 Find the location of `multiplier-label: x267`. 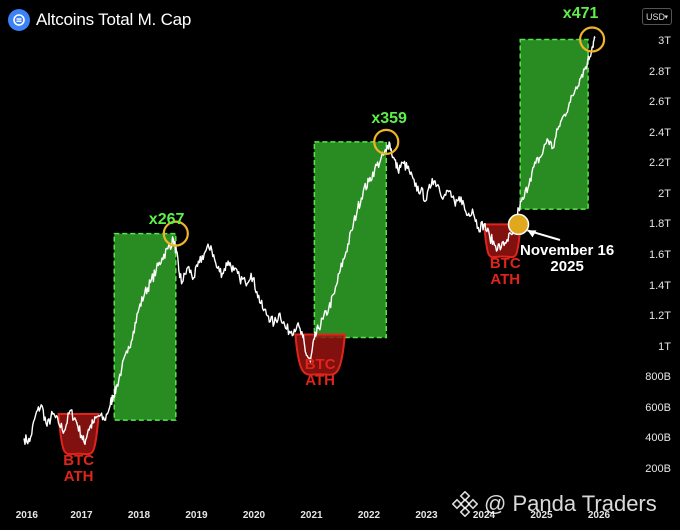

multiplier-label: x267 is located at coordinates (166, 220).